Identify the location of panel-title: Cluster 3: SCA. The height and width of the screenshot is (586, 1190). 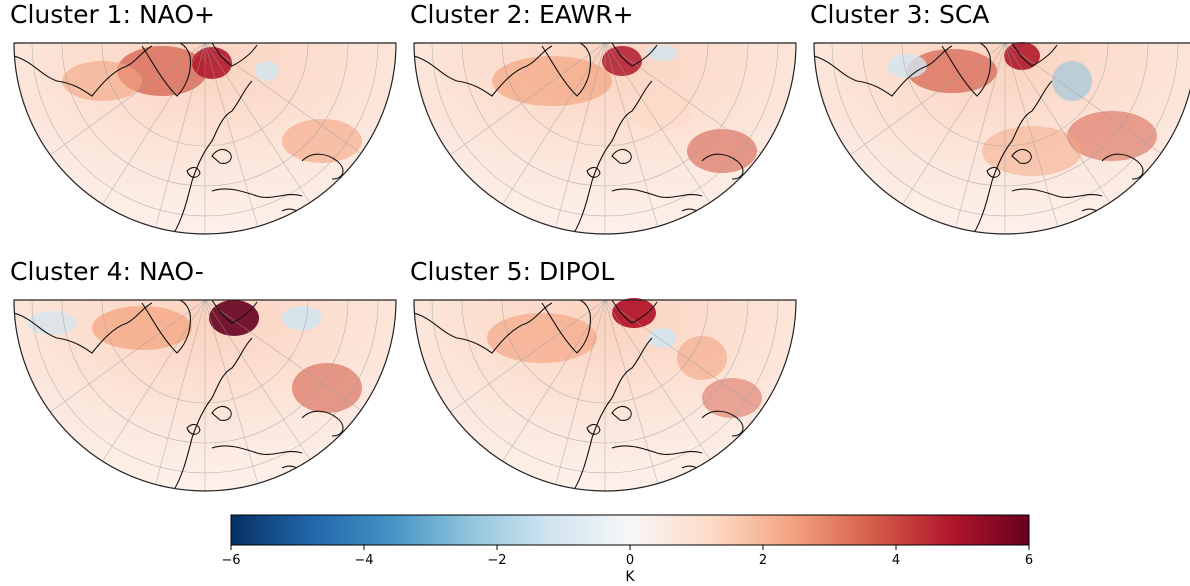
(900, 14).